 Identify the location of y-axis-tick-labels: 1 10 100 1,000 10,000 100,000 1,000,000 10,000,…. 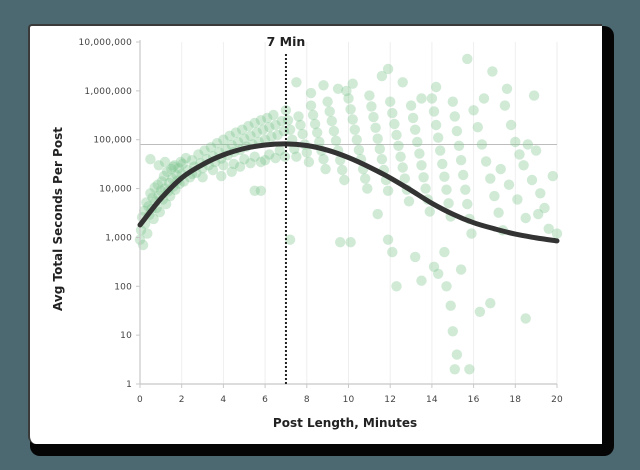
(109, 214).